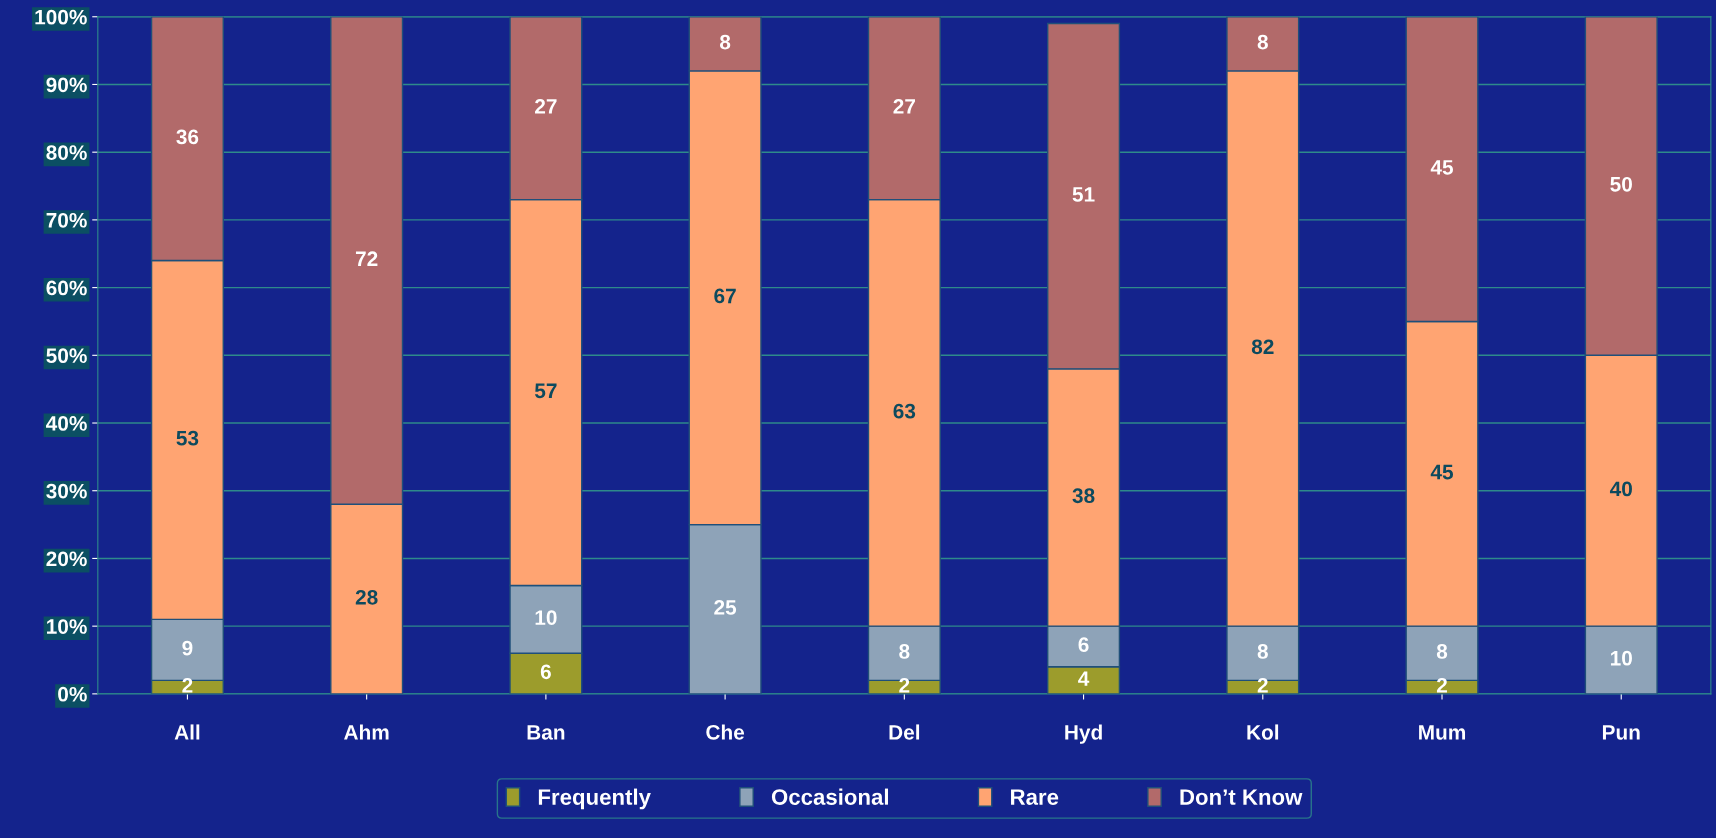 The image size is (1716, 838). I want to click on legend-label: Rare, so click(1035, 797).